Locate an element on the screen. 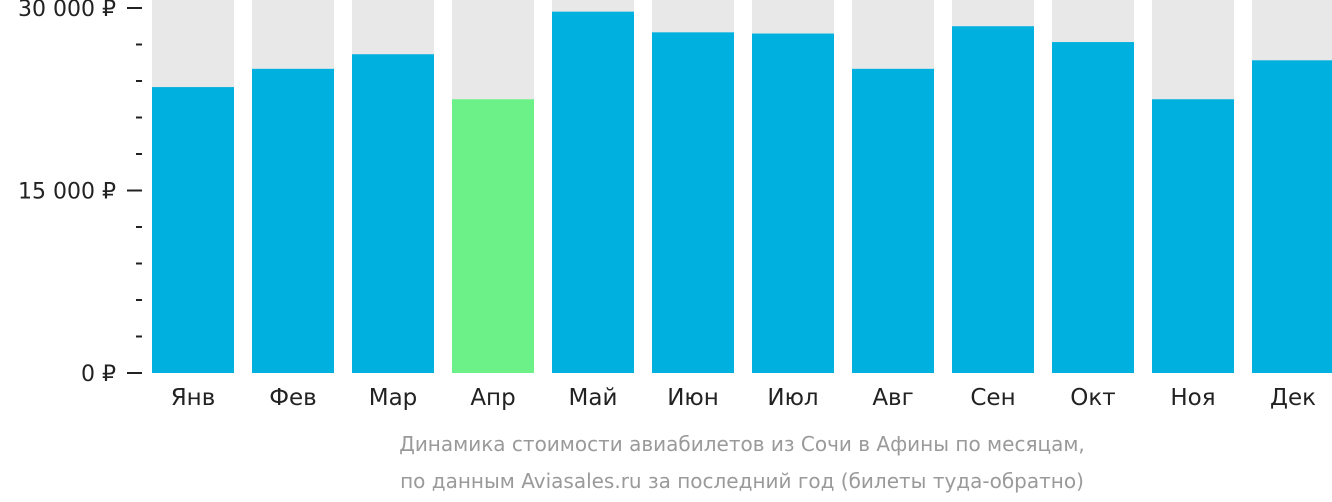 The width and height of the screenshot is (1332, 502). y-tick-label: 0 ₽ is located at coordinates (98, 374).